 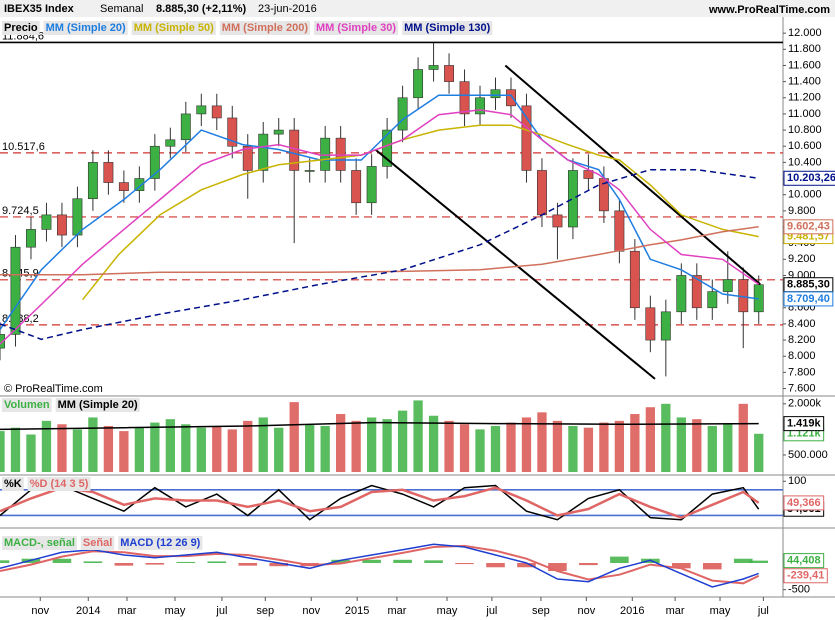 What do you see at coordinates (804, 65) in the screenshot?
I see `y-tick-label: 11.600` at bounding box center [804, 65].